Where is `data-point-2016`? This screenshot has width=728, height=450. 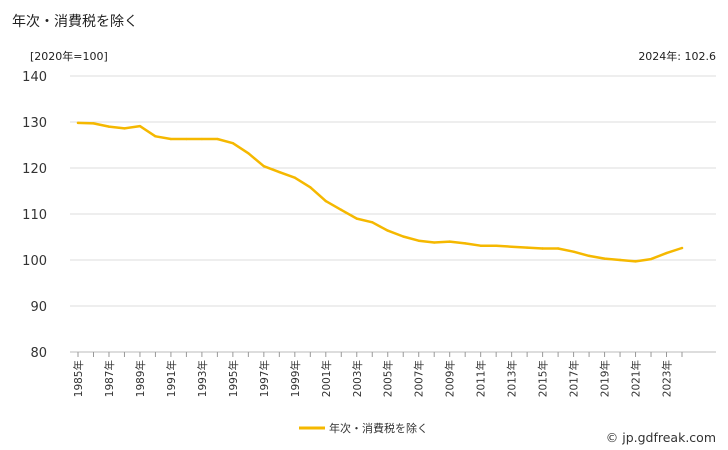
data-point-2016 is located at coordinates (558, 248).